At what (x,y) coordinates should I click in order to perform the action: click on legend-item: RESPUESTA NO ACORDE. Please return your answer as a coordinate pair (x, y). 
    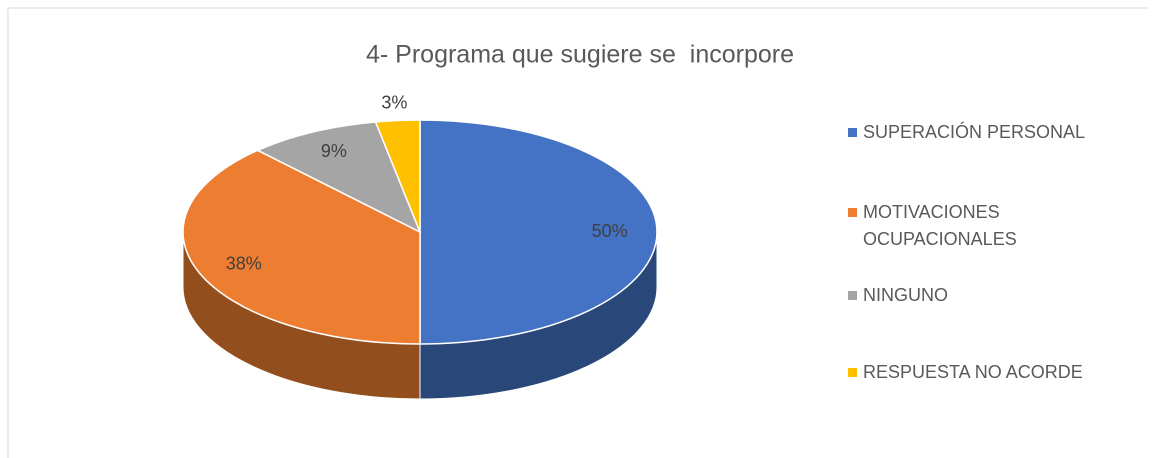
    Looking at the image, I should click on (988, 372).